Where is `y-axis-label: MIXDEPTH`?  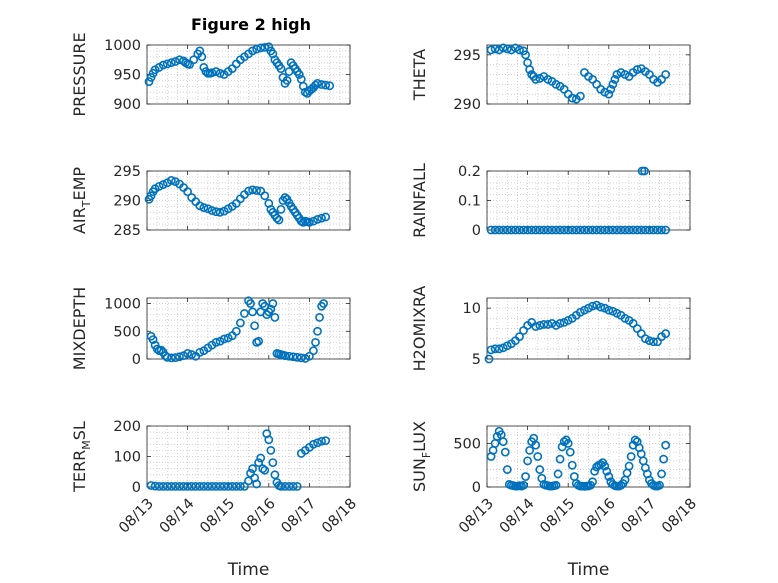
y-axis-label: MIXDEPTH is located at coordinates (79, 328).